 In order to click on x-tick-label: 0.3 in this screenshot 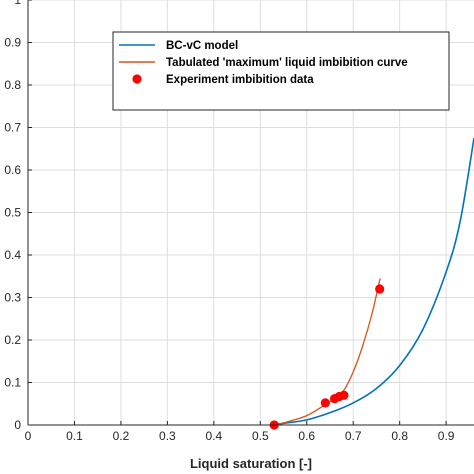, I will do `click(167, 436)`.